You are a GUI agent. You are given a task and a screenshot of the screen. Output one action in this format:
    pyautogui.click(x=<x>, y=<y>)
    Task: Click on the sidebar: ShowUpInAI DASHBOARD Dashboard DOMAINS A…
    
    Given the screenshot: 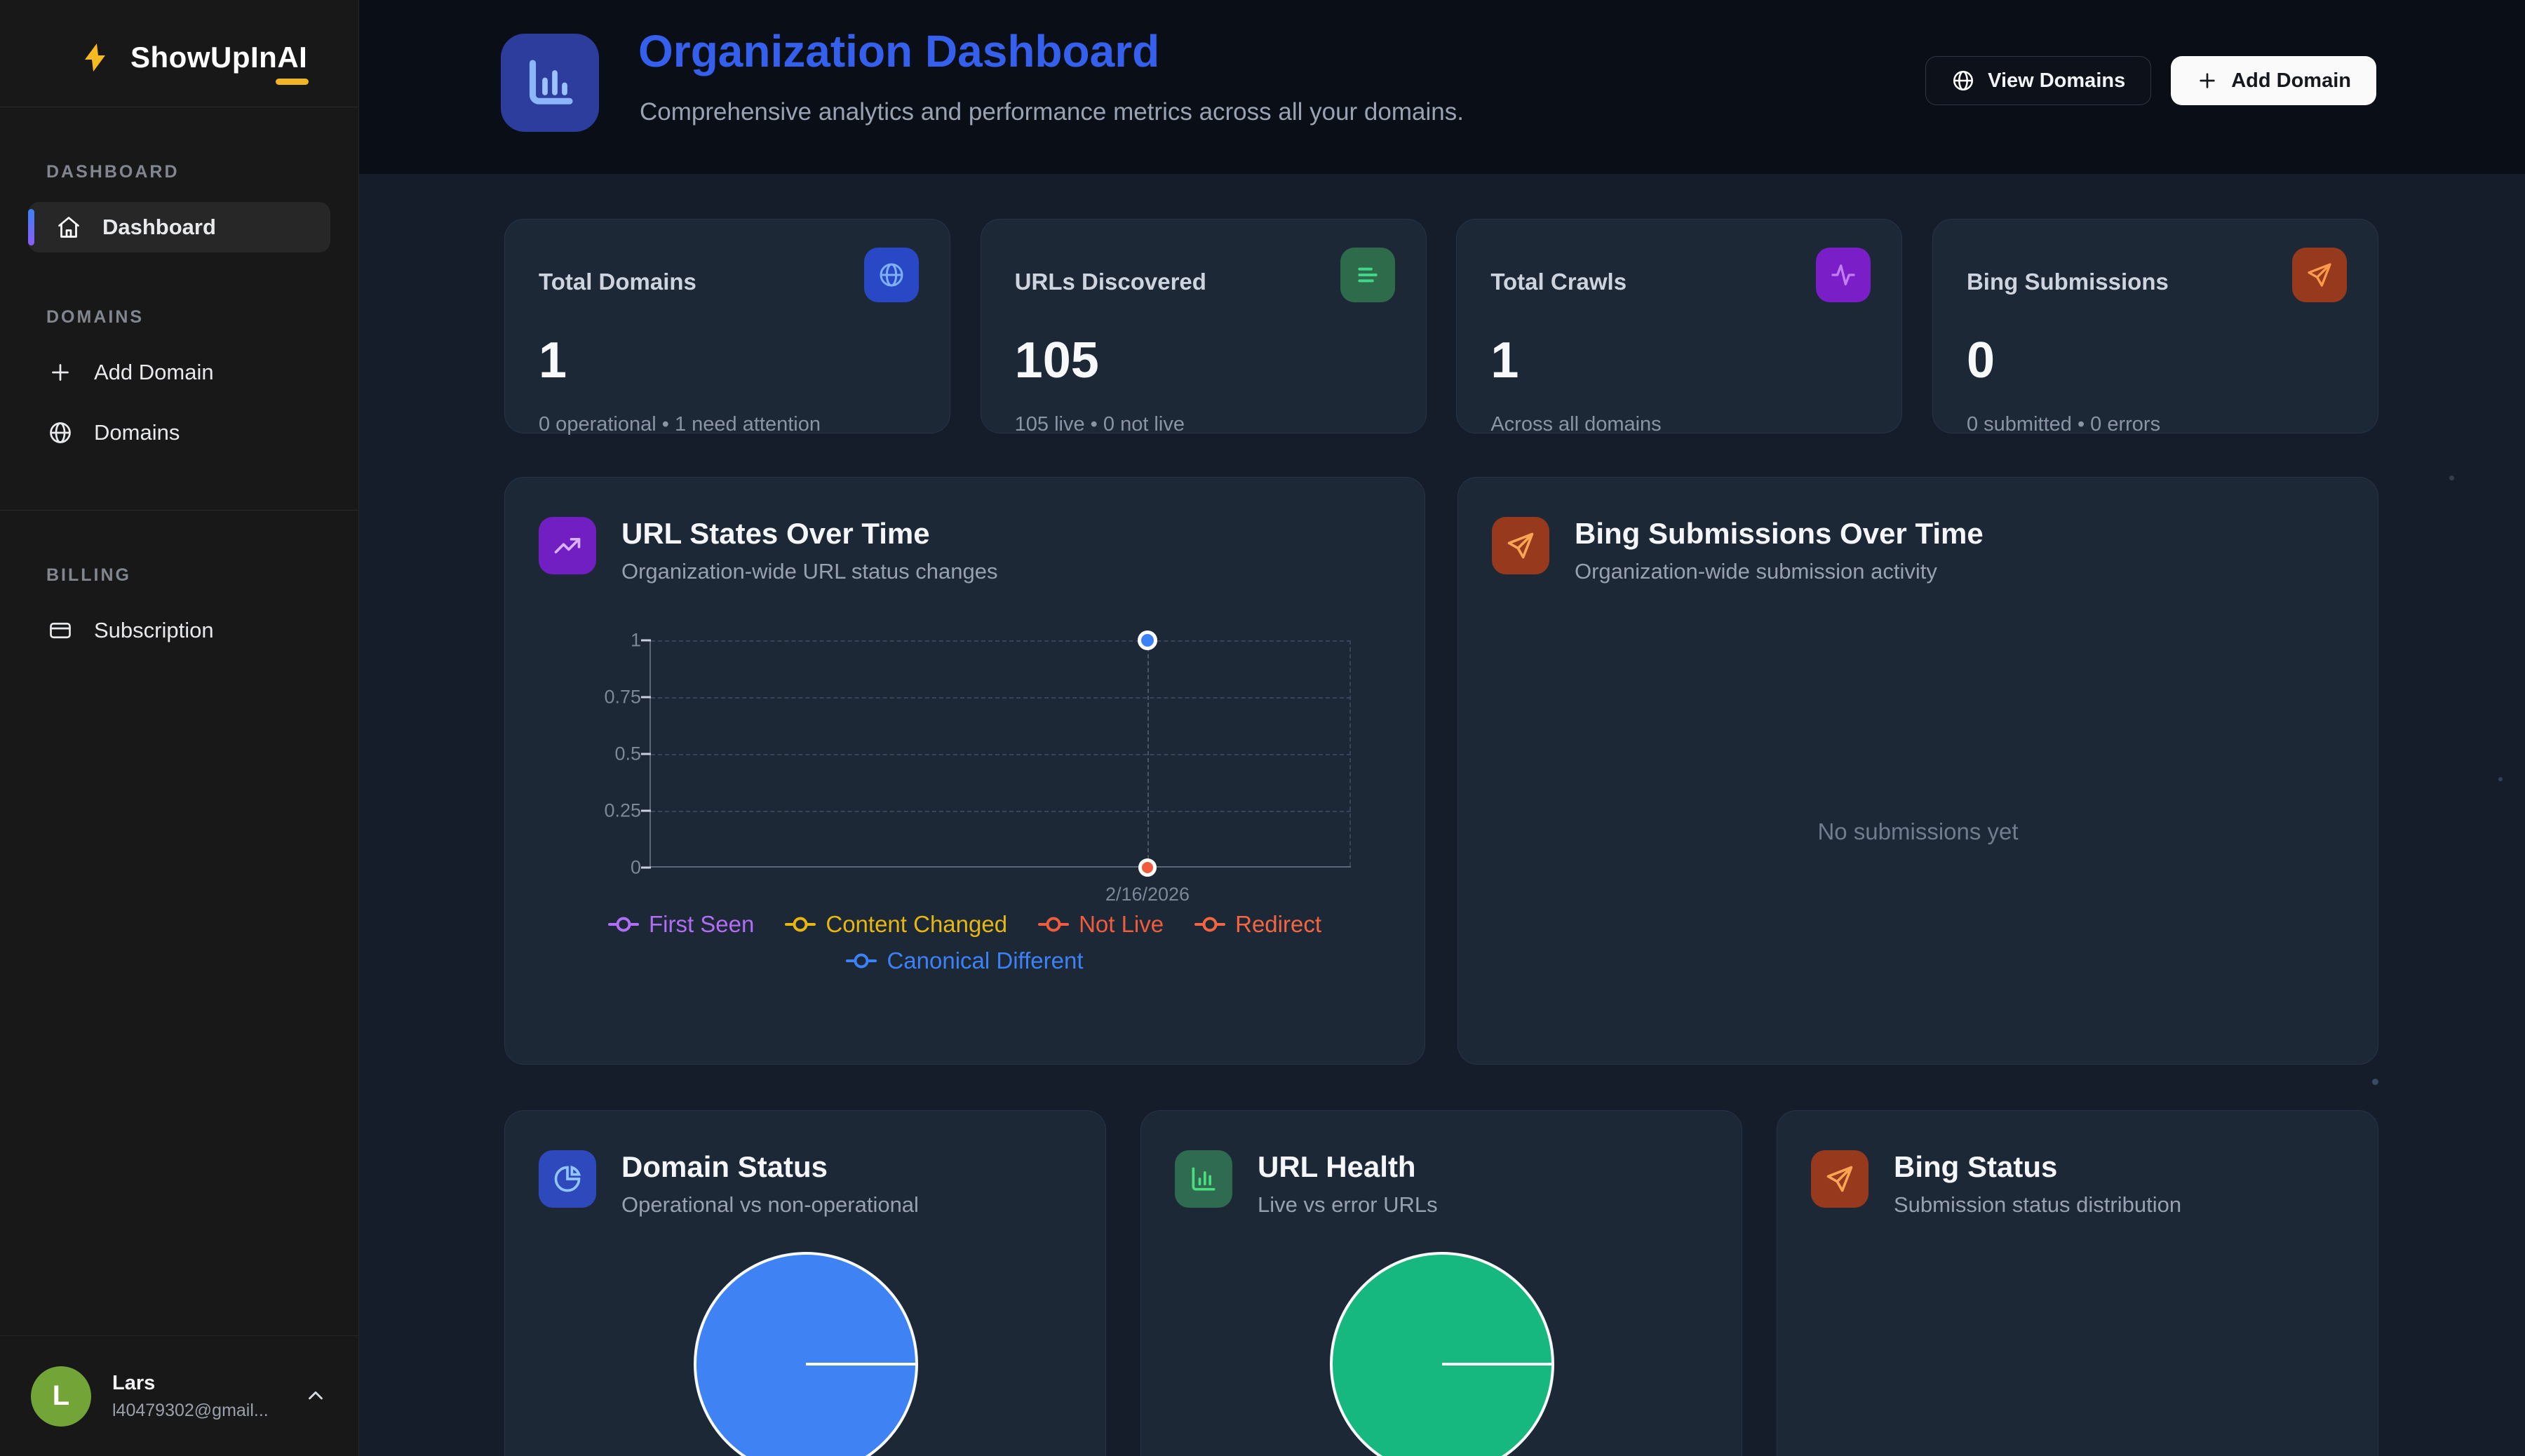 What is the action you would take?
    pyautogui.click(x=179, y=728)
    